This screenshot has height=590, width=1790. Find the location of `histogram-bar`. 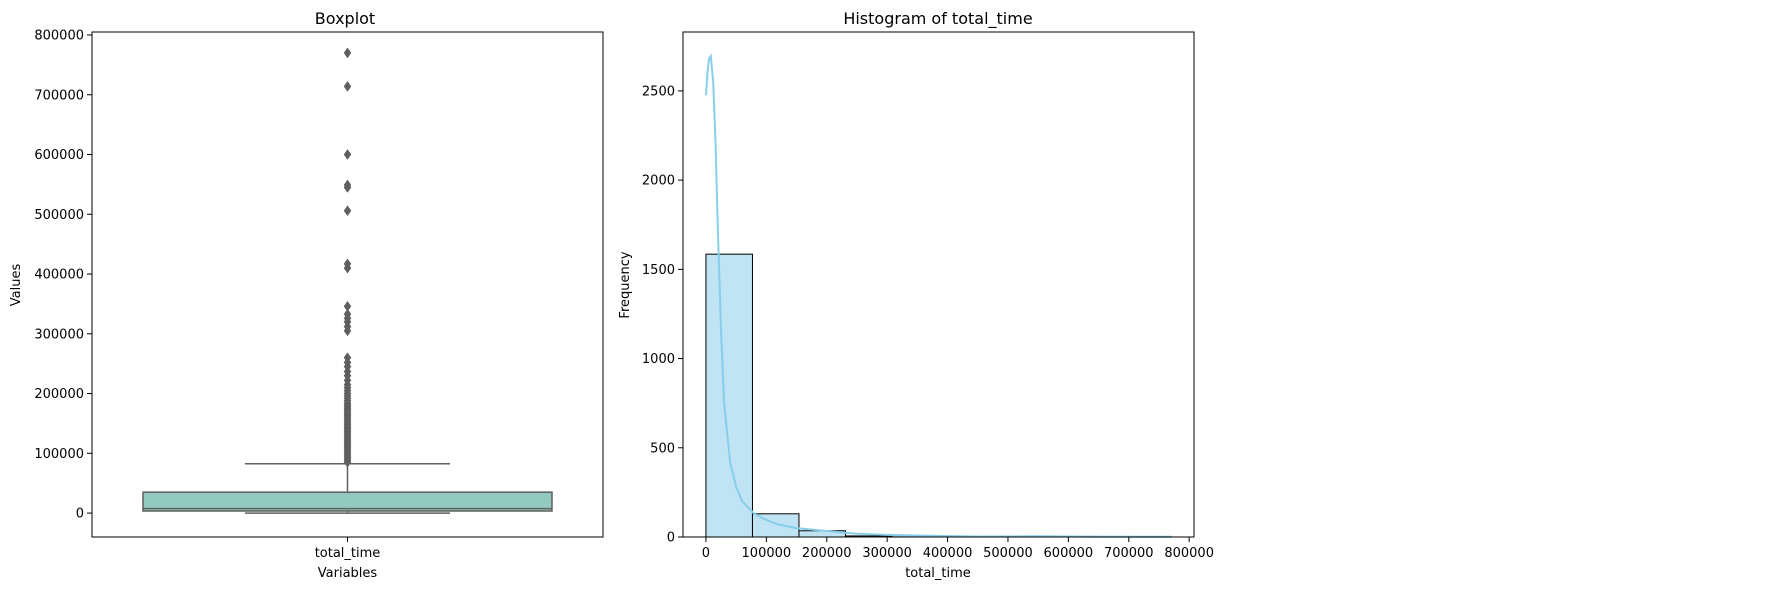

histogram-bar is located at coordinates (729, 395).